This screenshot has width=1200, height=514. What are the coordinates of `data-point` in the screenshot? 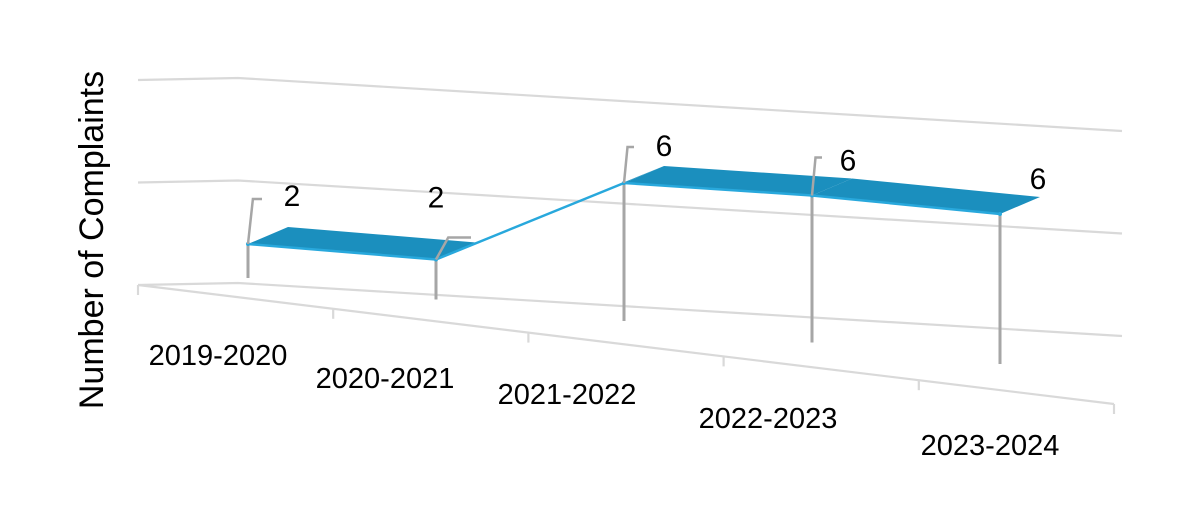 It's located at (1000, 214).